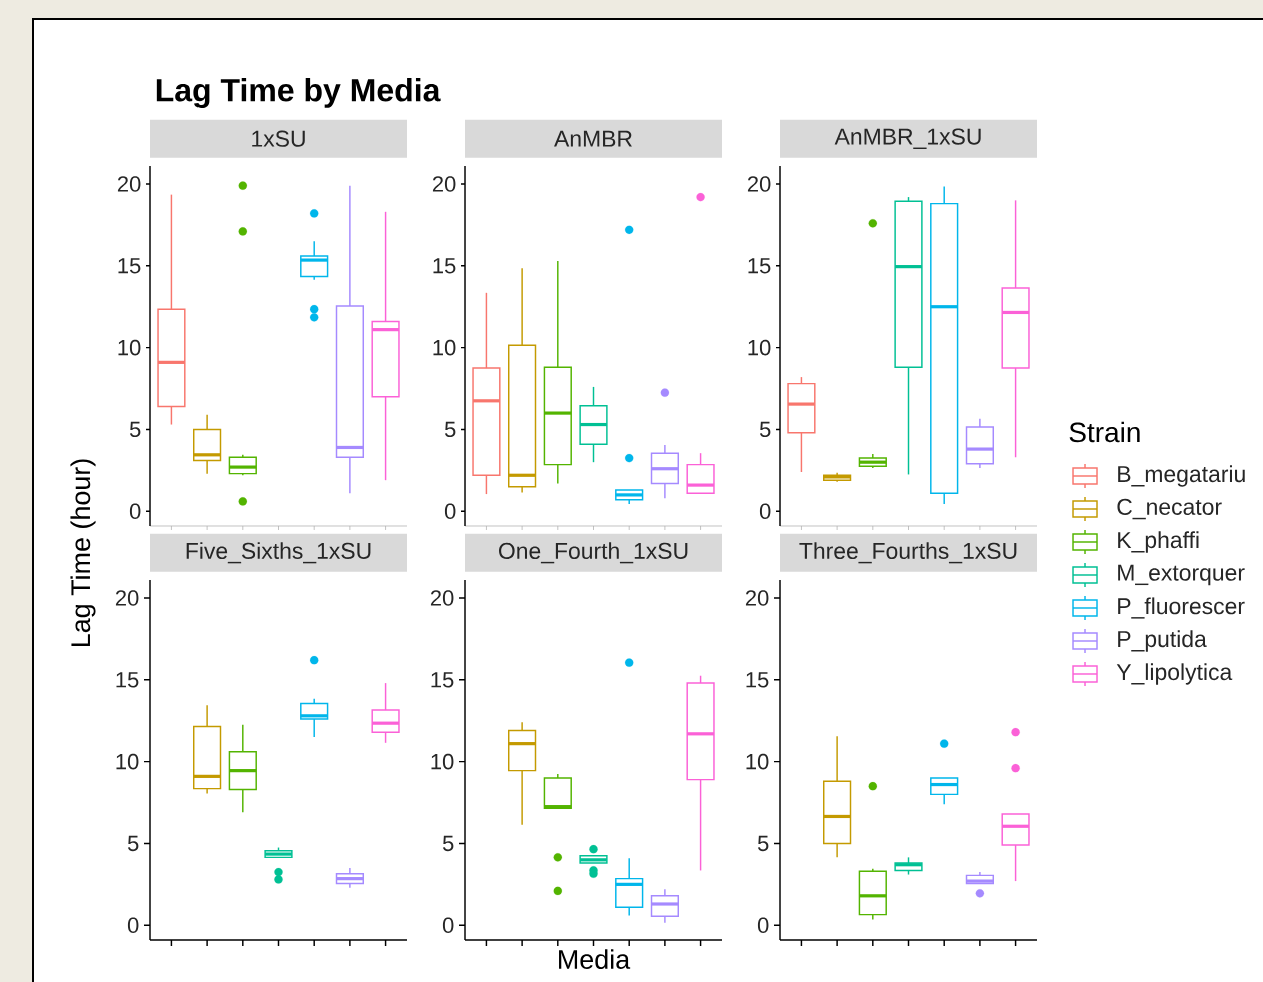 This screenshot has height=982, width=1263. Describe the element at coordinates (908, 553) in the screenshot. I see `chart-title: Three_Fourths_1xSU` at that location.